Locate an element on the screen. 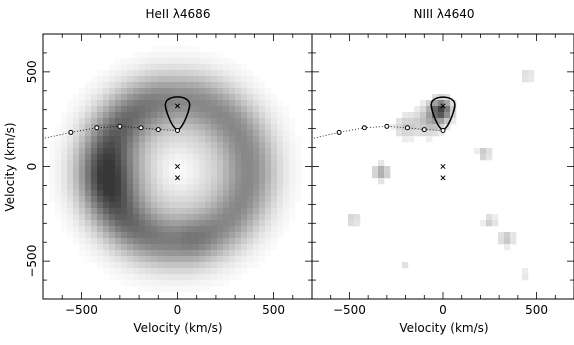  stream-point-marker is located at coordinates (339, 132).